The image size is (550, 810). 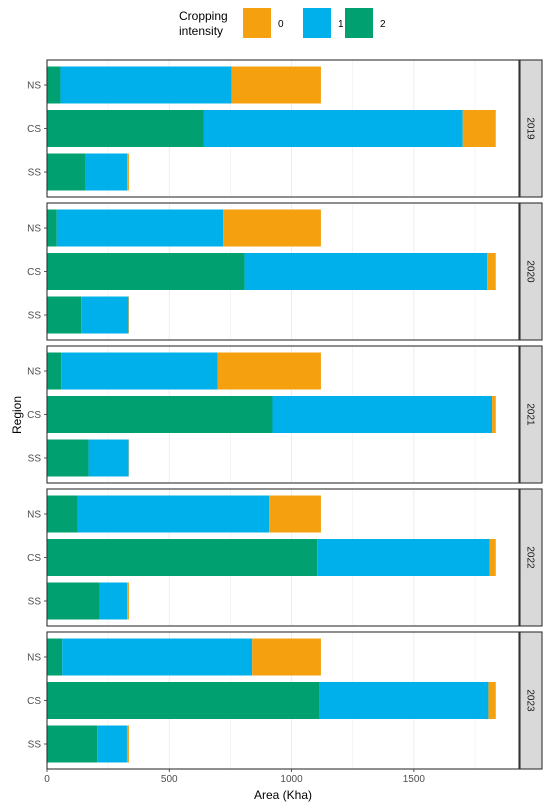 I want to click on facet-strip-label: 2022, so click(x=530, y=557).